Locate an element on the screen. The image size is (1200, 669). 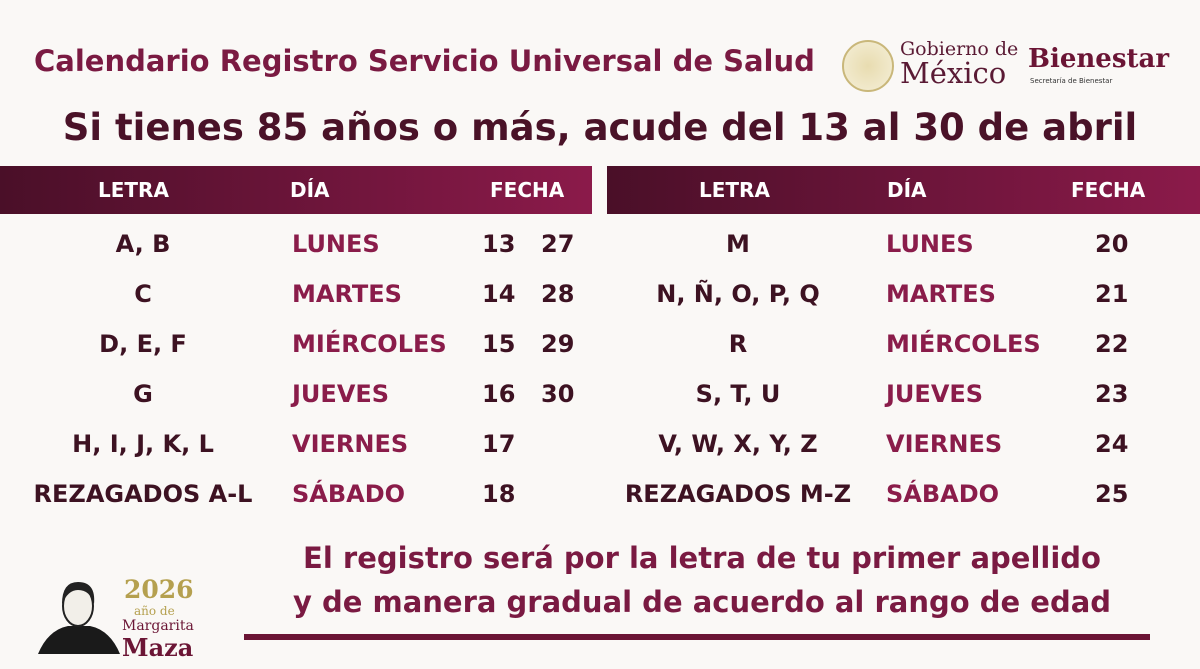
cell-letra: G is located at coordinates (143, 394).